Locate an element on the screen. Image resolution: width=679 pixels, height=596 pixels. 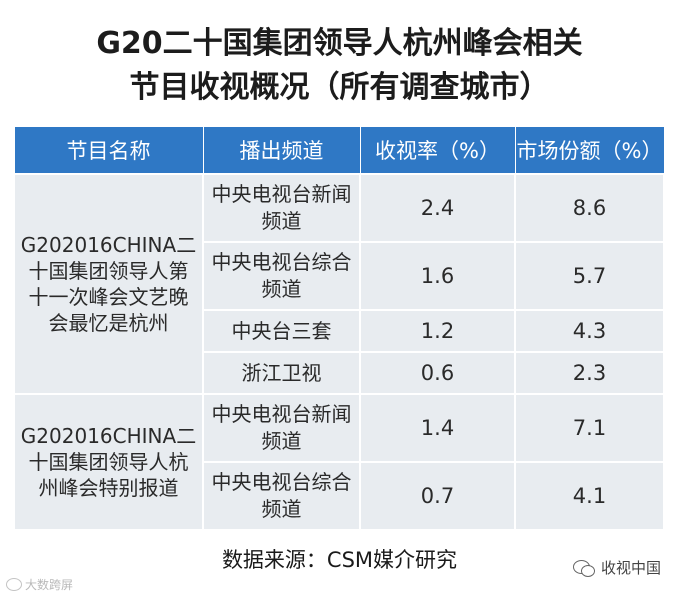
table-row: 中央电视台综合频道 0.7 4.1 is located at coordinates (339, 496).